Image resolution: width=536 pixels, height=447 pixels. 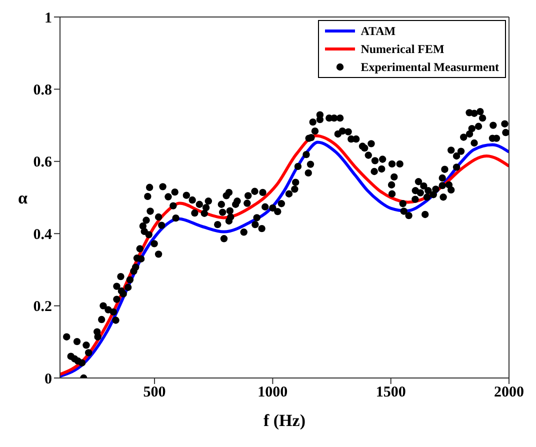 I want to click on legend-label: Numerical FEM, so click(x=402, y=49).